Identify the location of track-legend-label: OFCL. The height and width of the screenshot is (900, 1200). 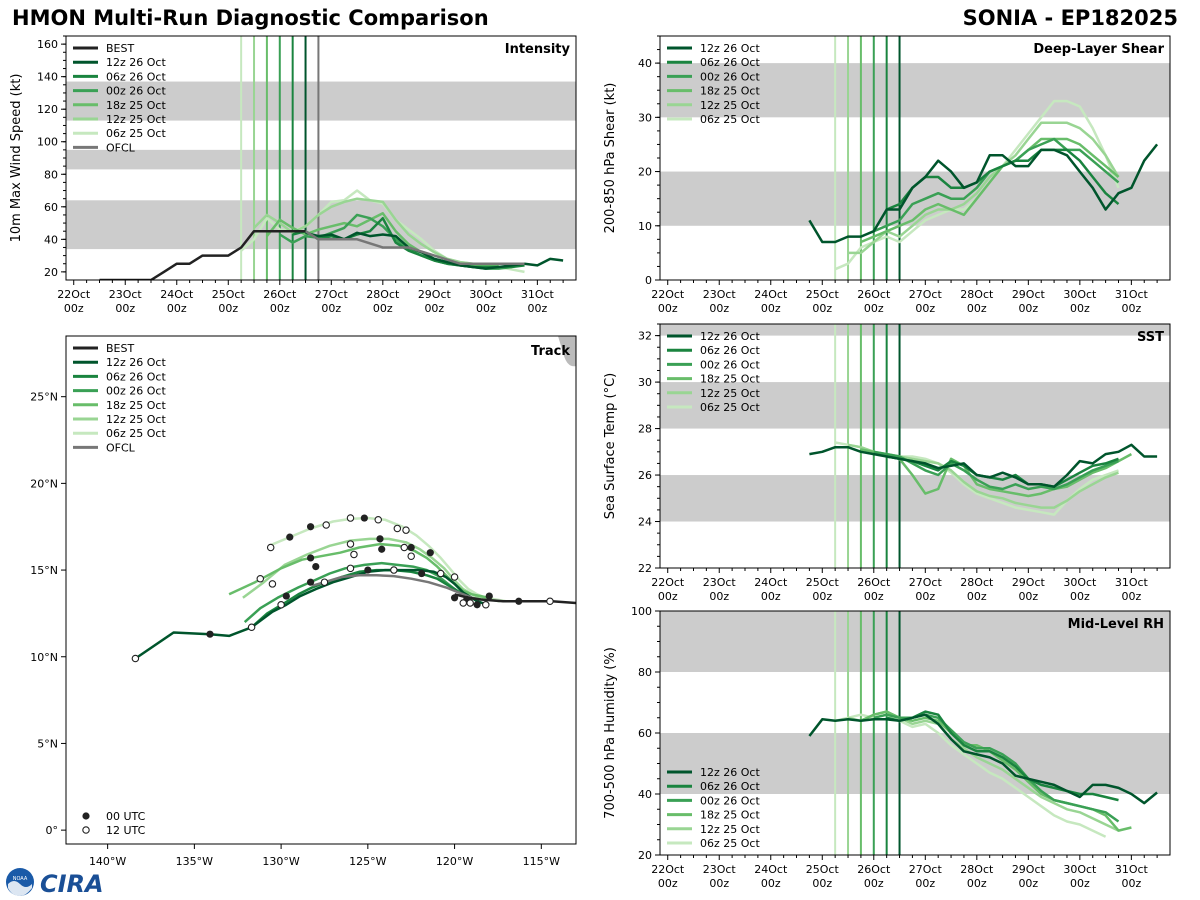
(121, 447).